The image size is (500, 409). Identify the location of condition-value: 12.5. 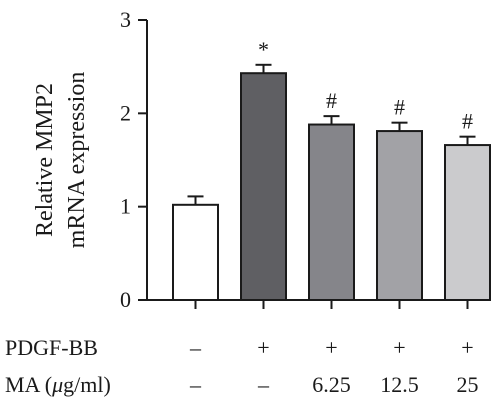
(399, 384).